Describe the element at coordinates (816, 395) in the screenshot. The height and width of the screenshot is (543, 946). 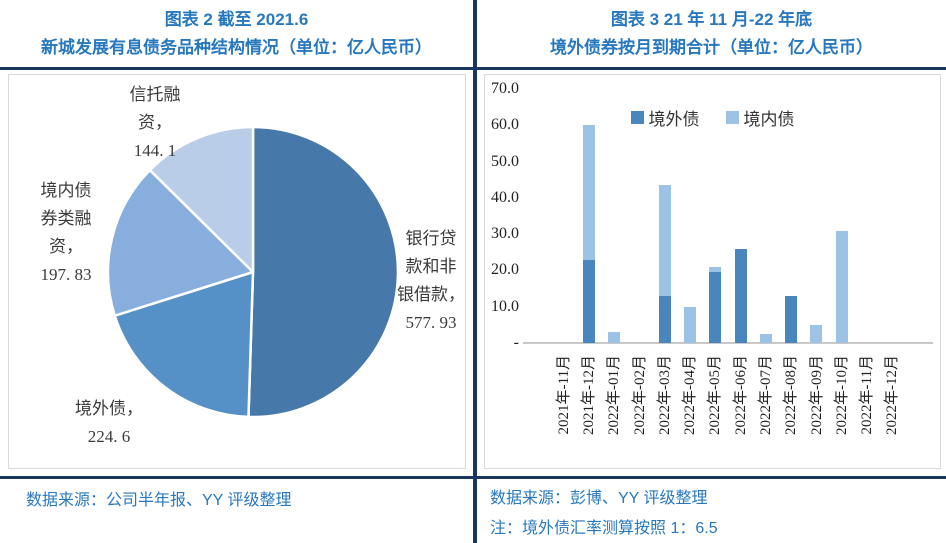
I see `x-axis-tick-label: 2022年-09月` at that location.